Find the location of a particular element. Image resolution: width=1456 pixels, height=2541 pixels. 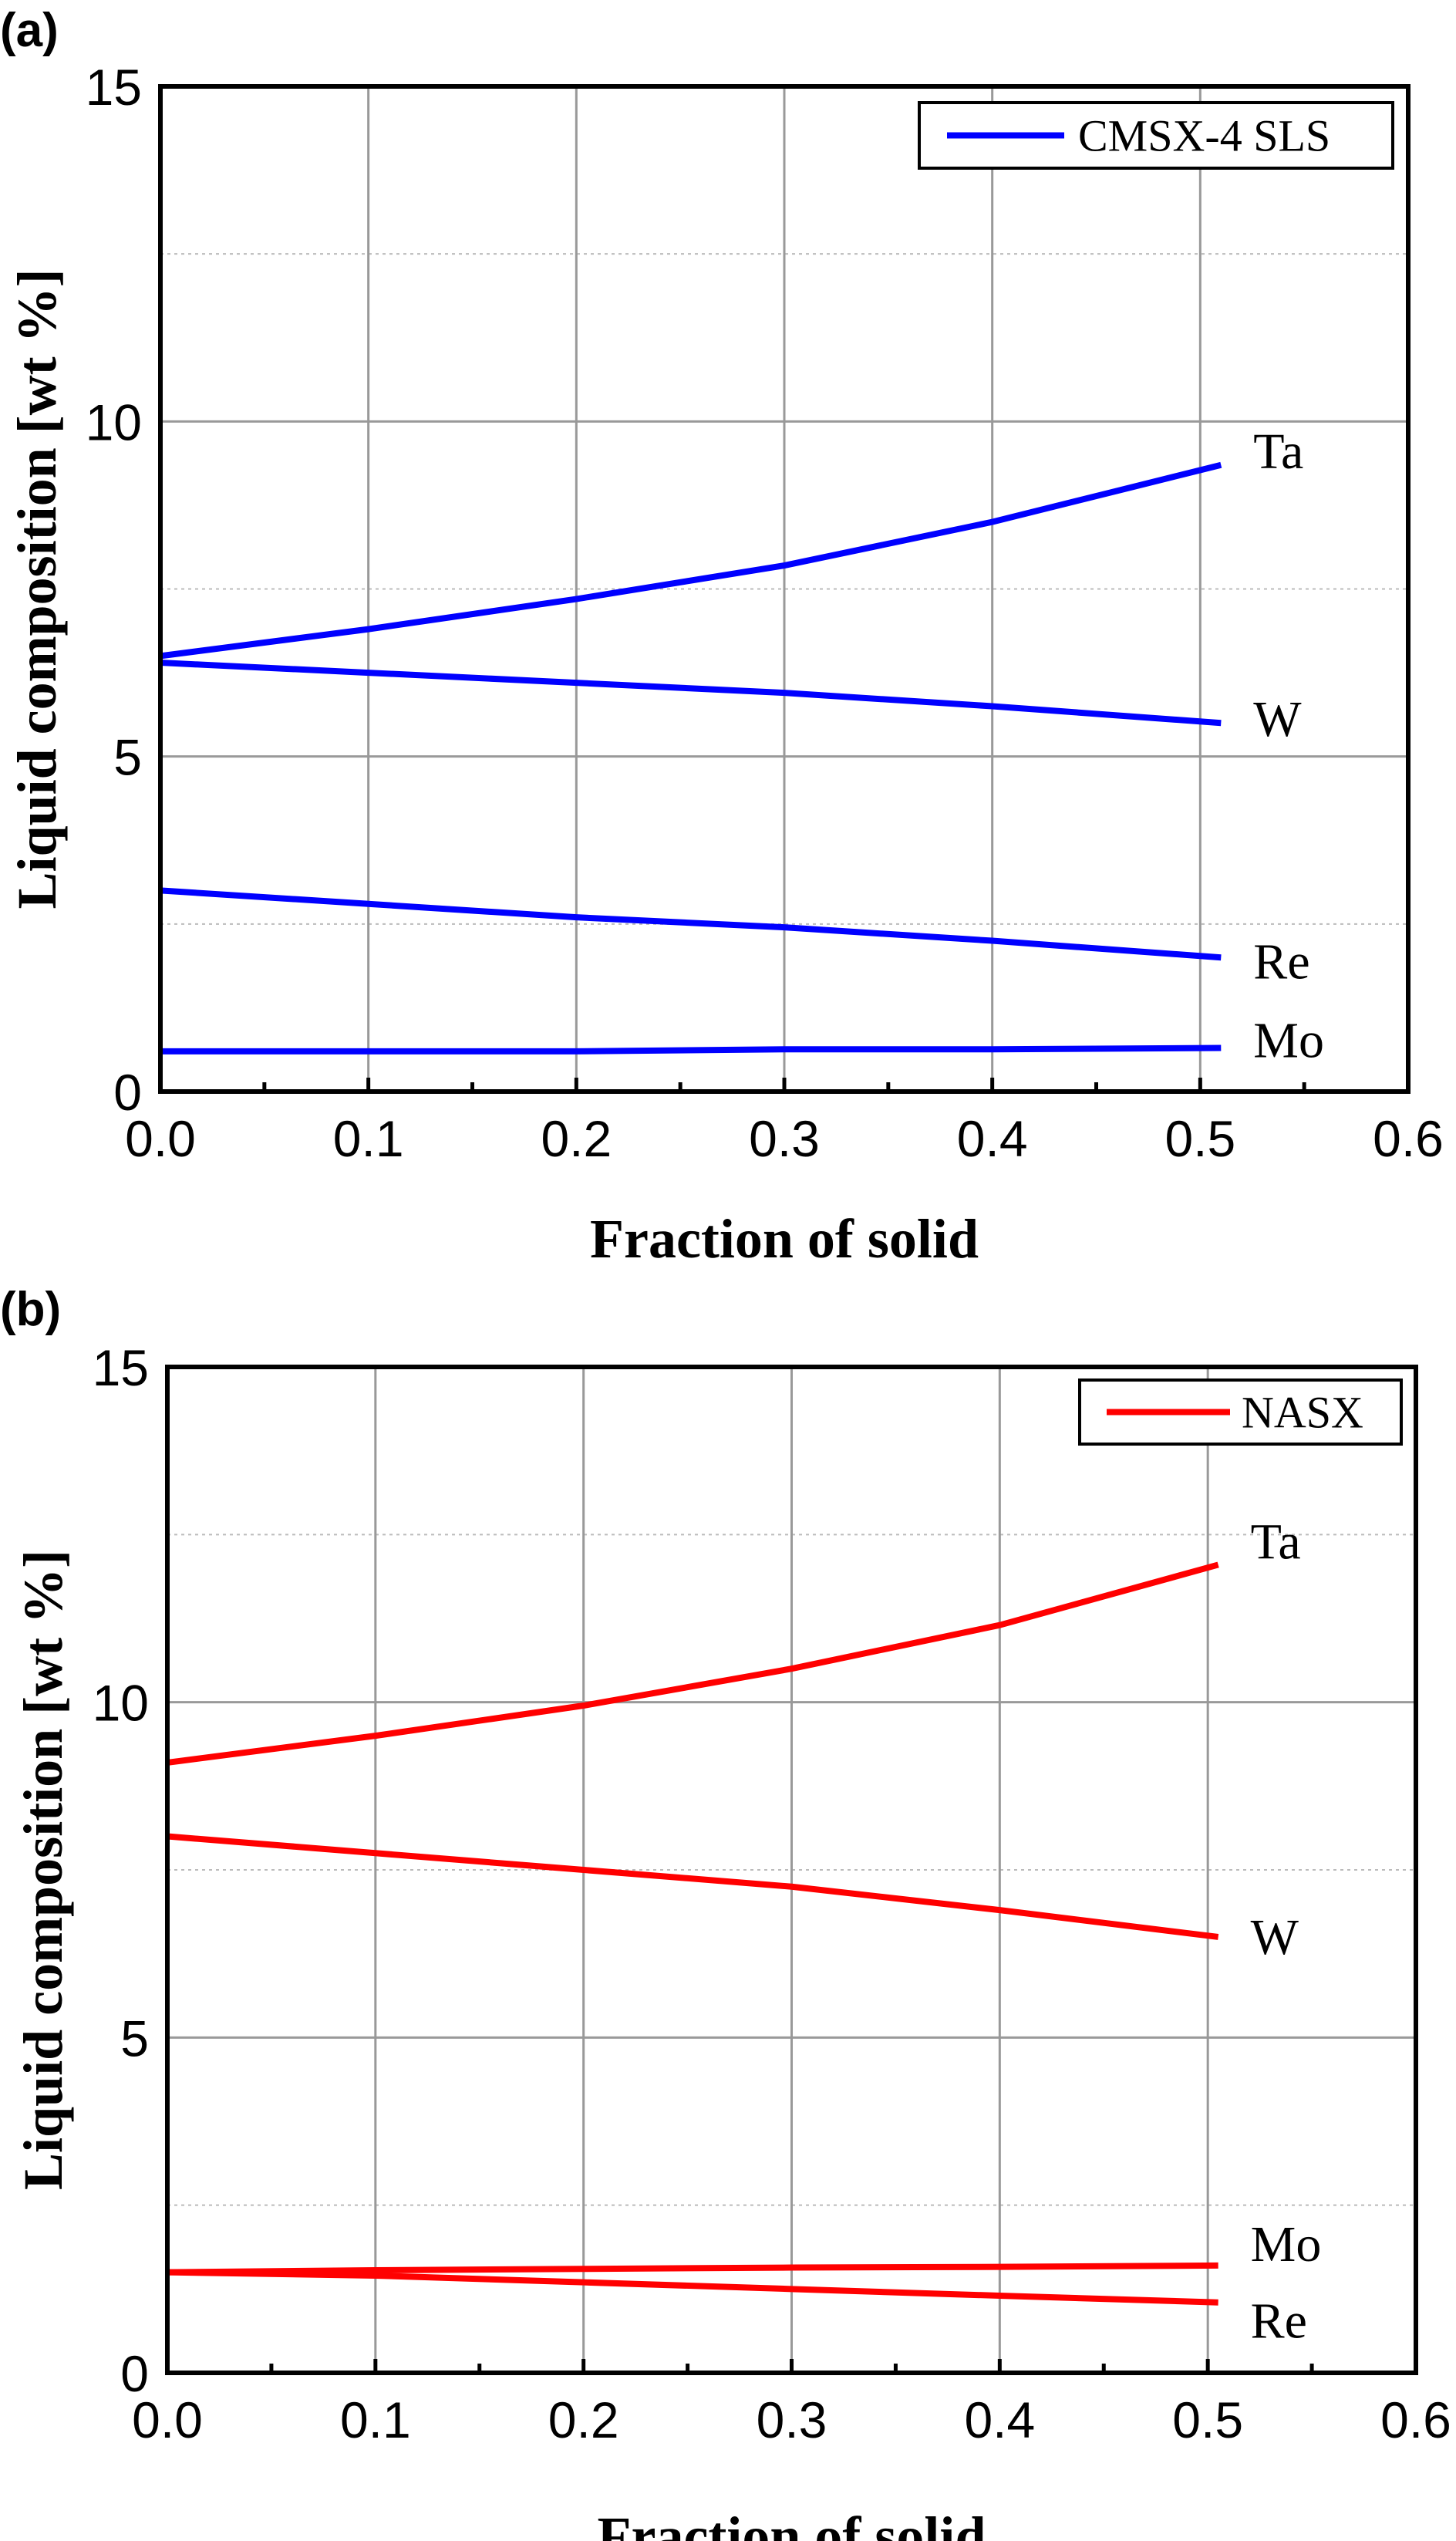

panel-label: (a) is located at coordinates (30, 30).